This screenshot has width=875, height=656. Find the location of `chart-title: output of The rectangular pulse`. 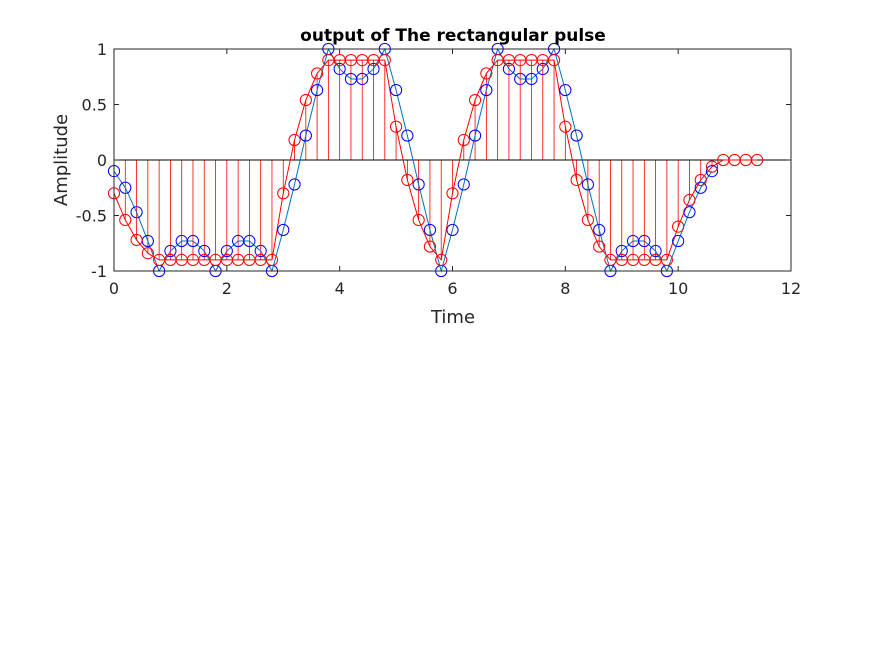

chart-title: output of The rectangular pulse is located at coordinates (453, 36).